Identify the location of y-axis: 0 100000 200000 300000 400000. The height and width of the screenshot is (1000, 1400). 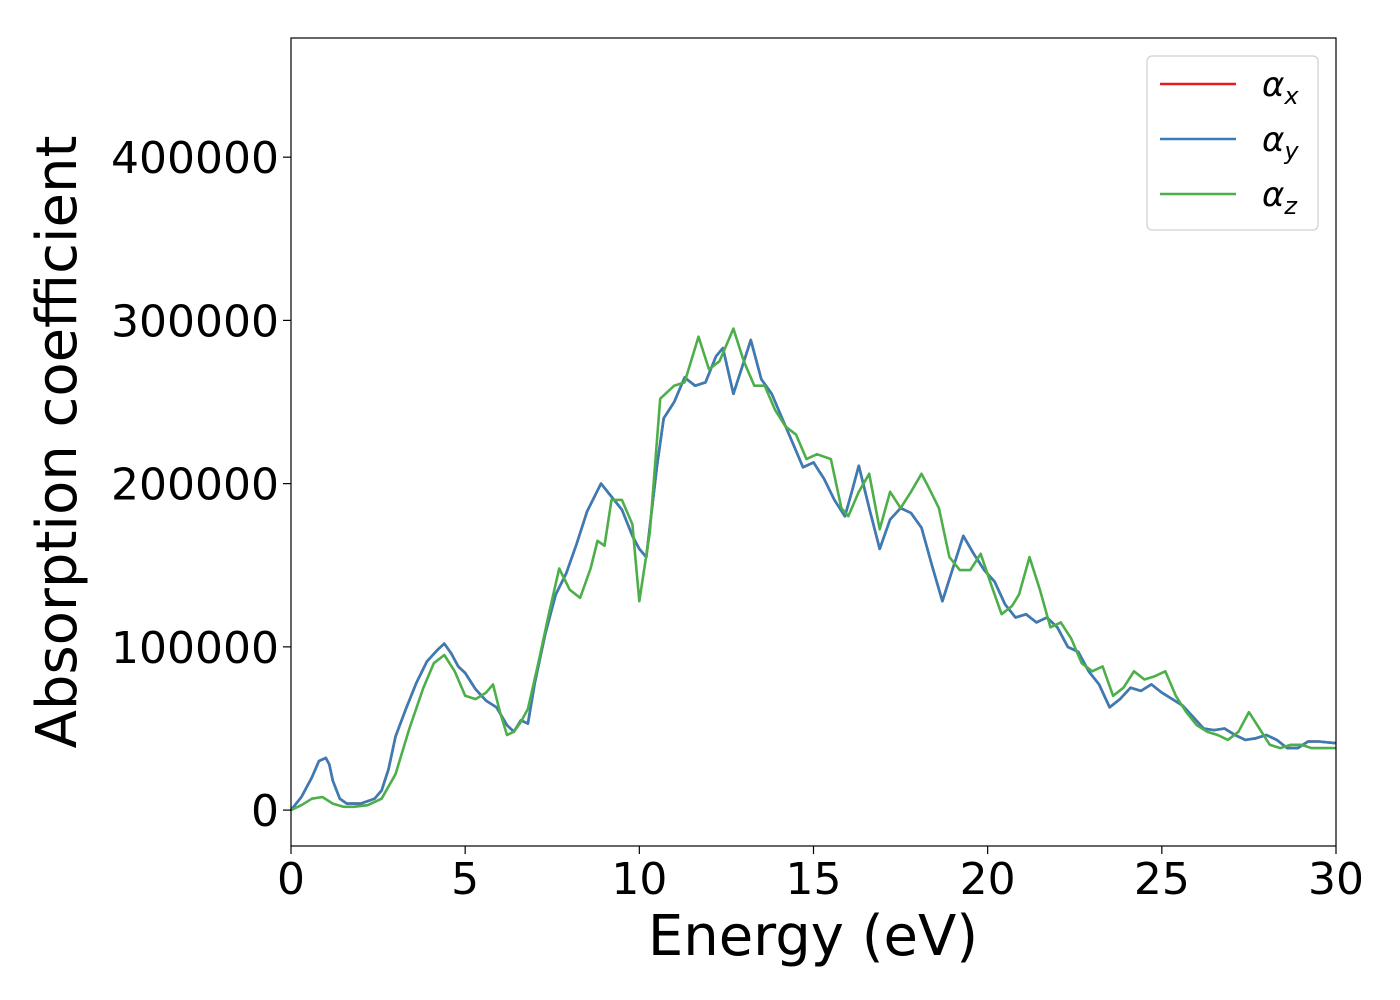
(201, 485).